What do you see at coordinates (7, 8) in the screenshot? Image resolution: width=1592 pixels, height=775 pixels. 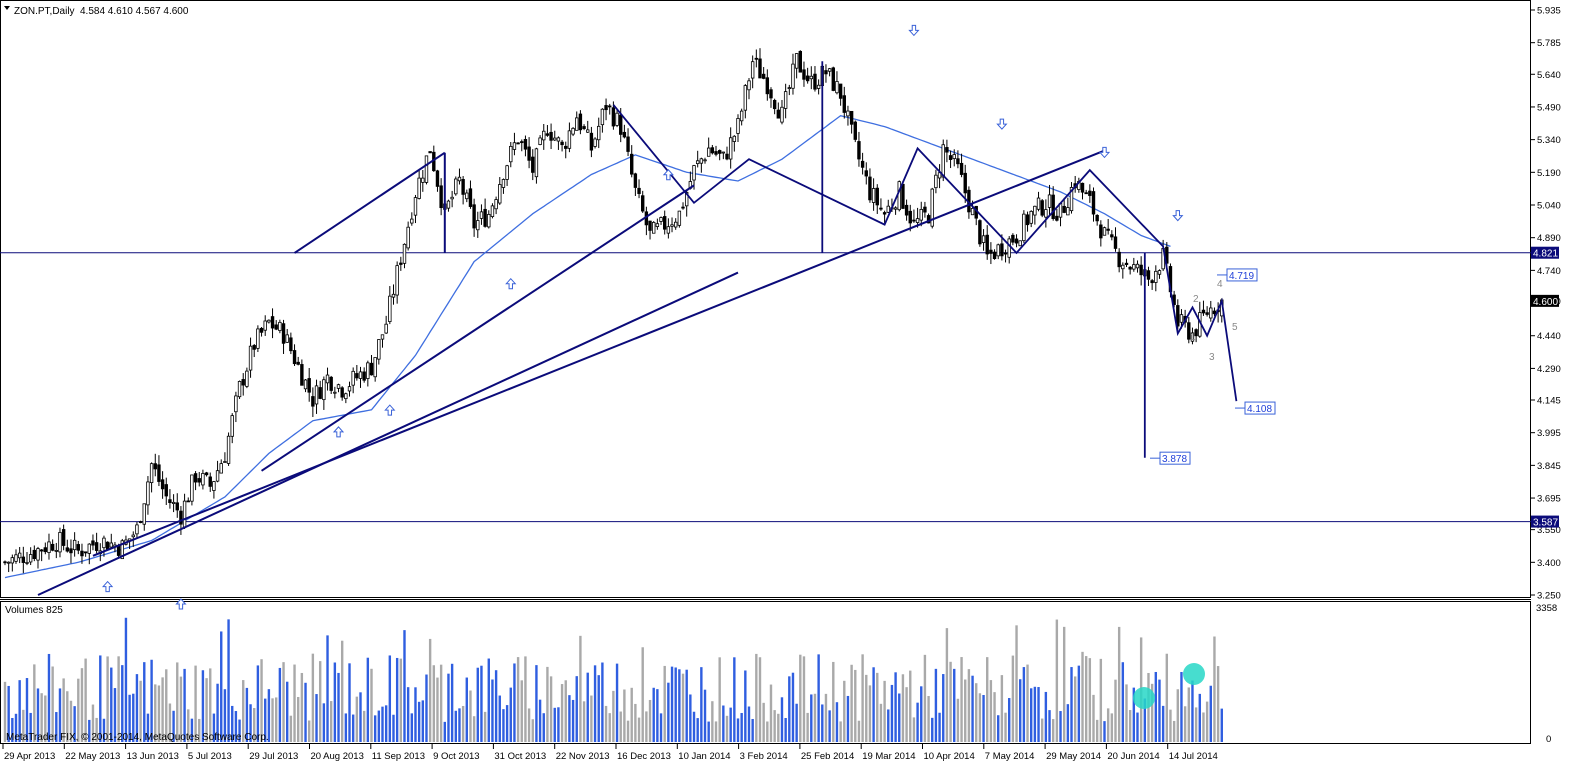 I see `collapse-triangle-icon` at bounding box center [7, 8].